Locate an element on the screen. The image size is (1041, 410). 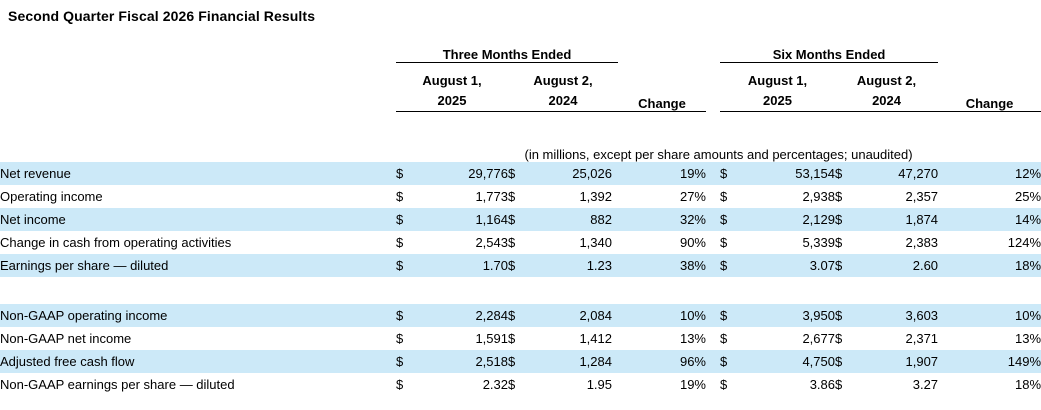
value-tm-change: 96% is located at coordinates (662, 361).